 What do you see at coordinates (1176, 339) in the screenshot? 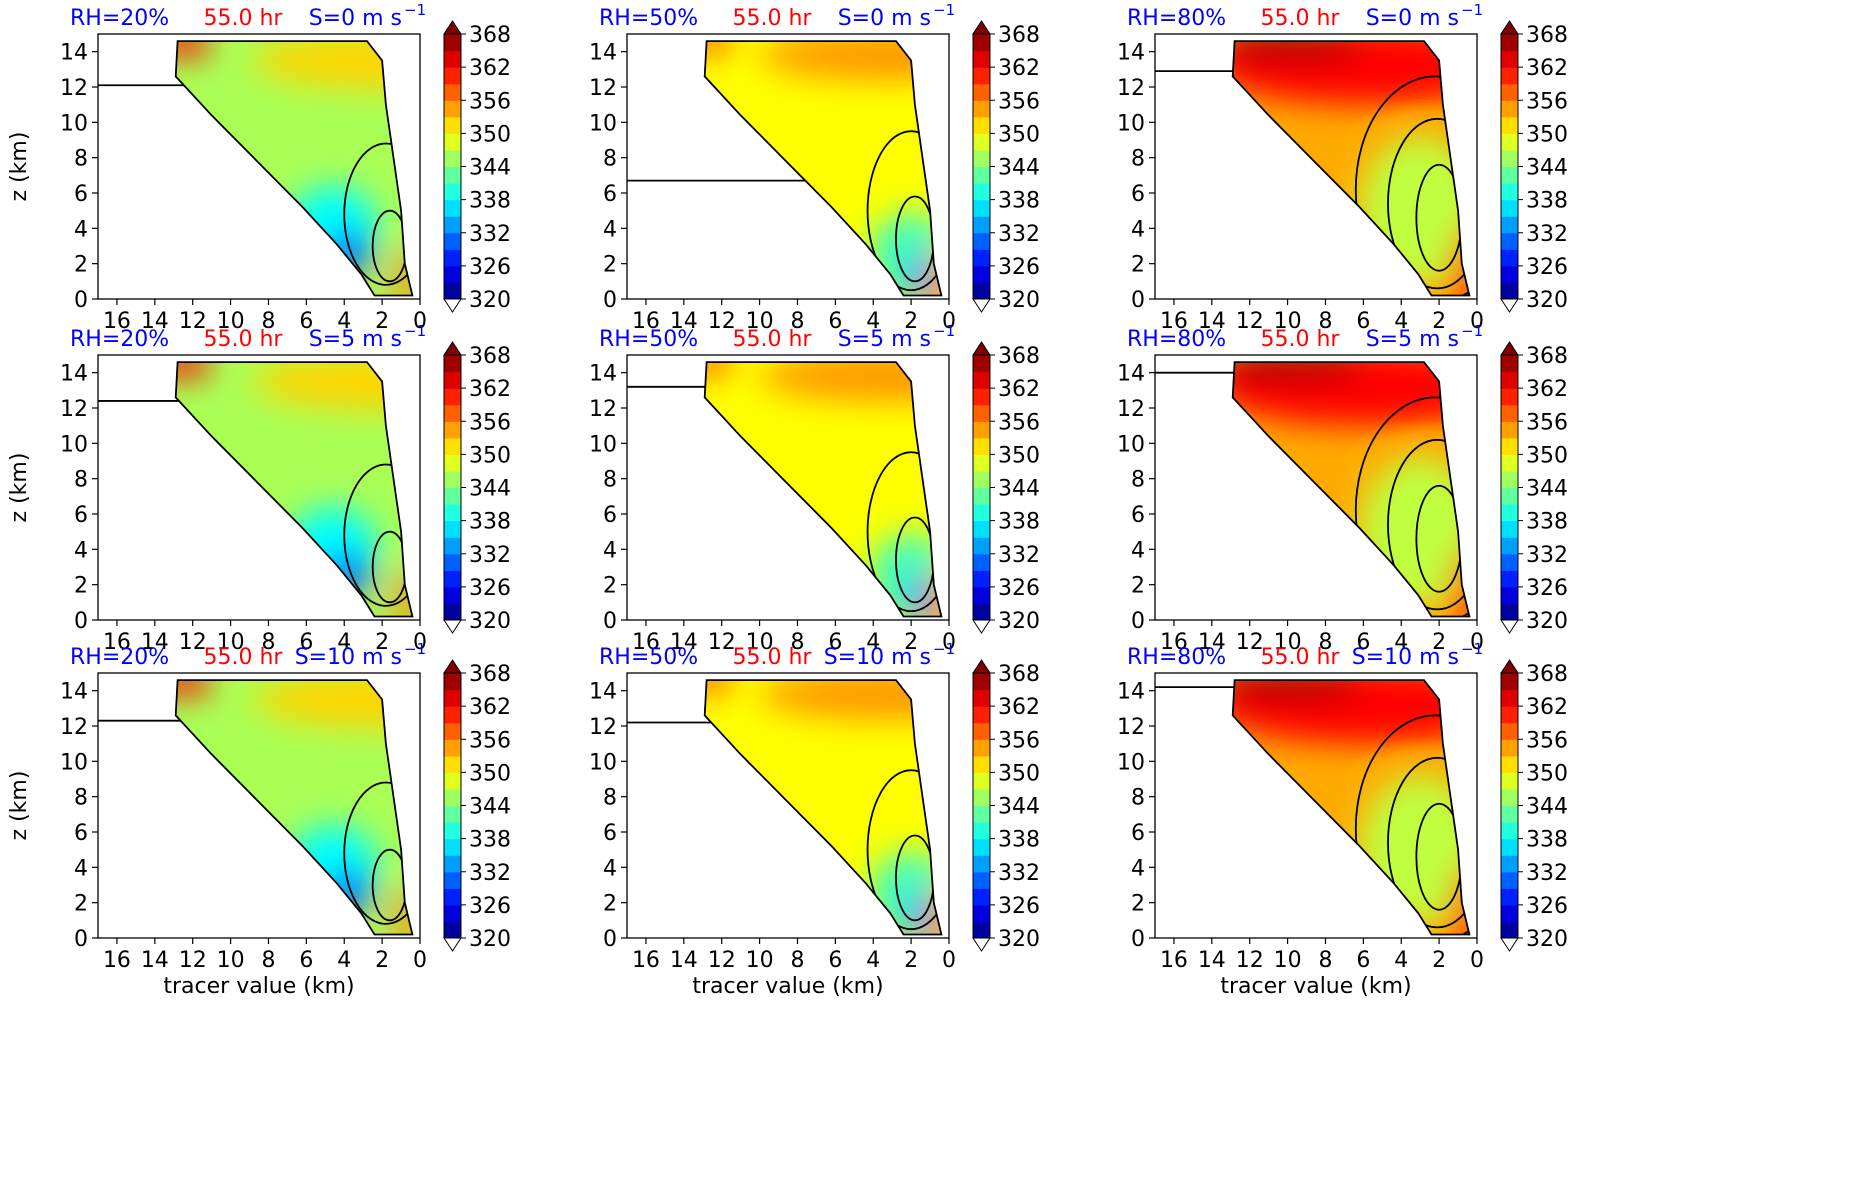
I see `rh-label: RH=80%` at bounding box center [1176, 339].